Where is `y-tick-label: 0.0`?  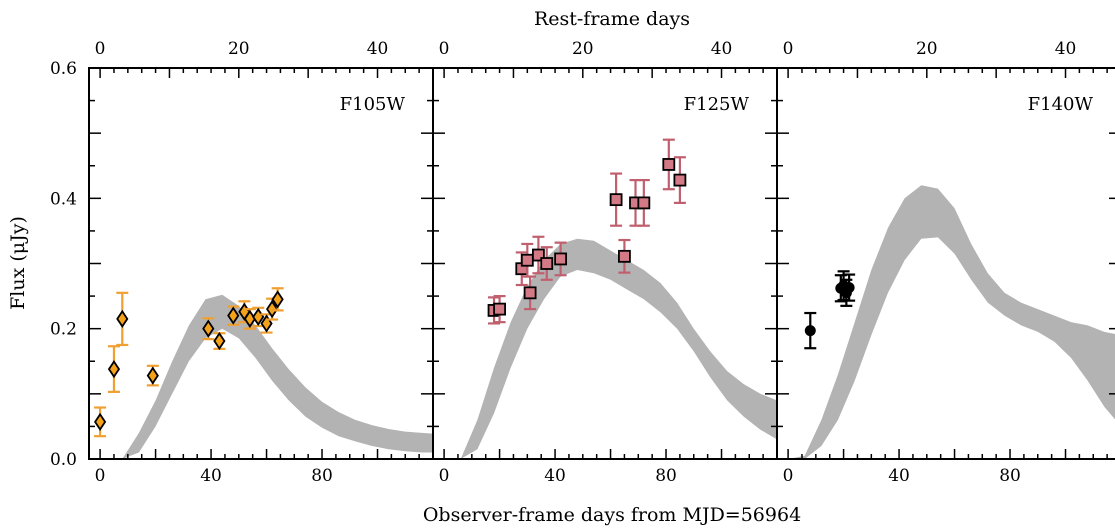
y-tick-label: 0.0 is located at coordinates (63, 460).